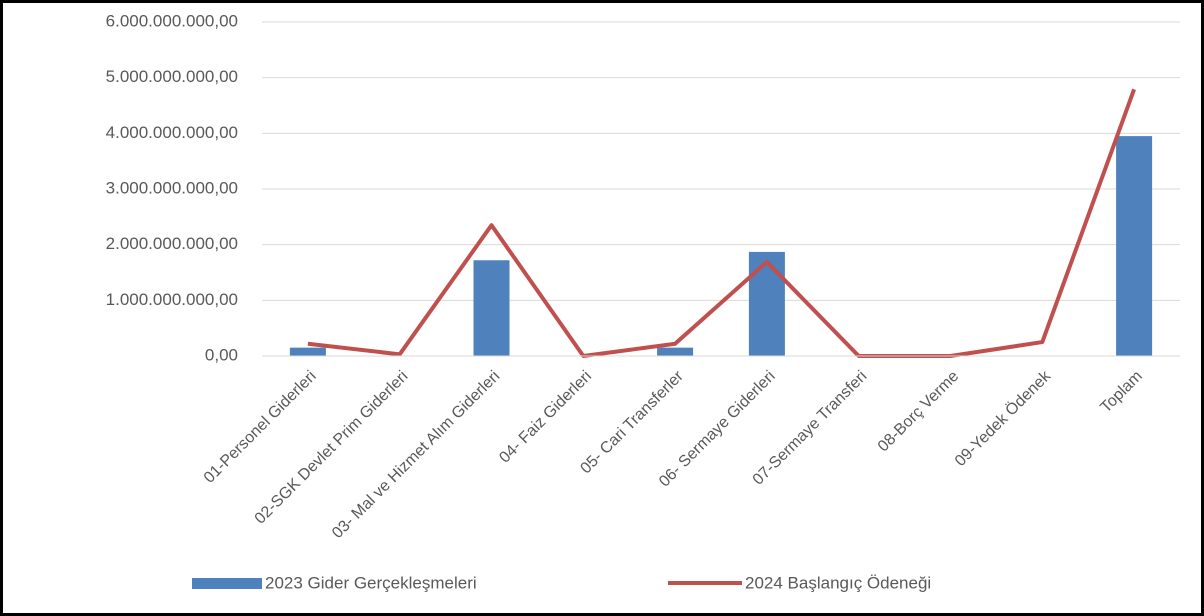  Describe the element at coordinates (172, 299) in the screenshot. I see `y-tick-label: 1.000.000.000,00` at that location.